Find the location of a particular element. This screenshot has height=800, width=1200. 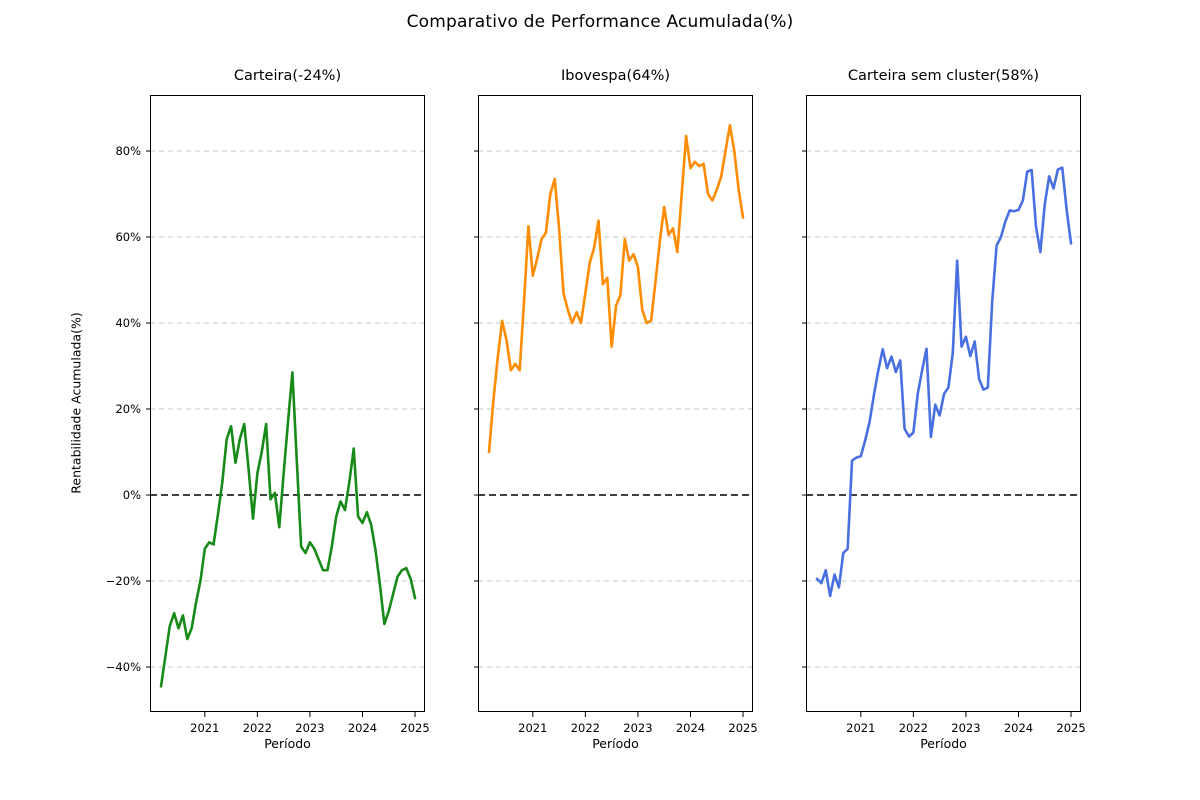

y-tick-label: 0% is located at coordinates (132, 495).